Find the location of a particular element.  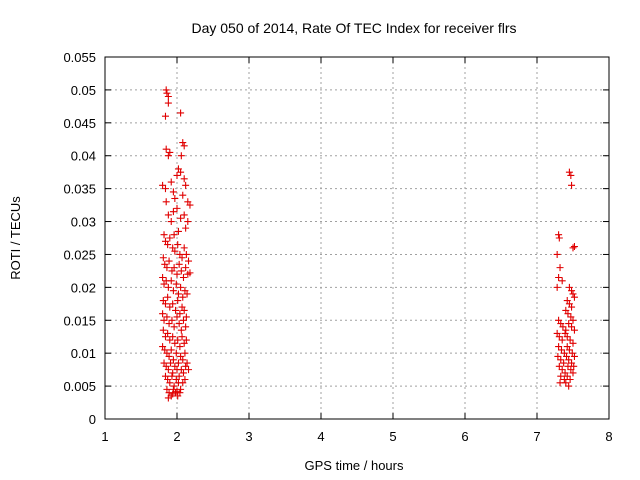

x-tick-label: 8 is located at coordinates (608, 436).